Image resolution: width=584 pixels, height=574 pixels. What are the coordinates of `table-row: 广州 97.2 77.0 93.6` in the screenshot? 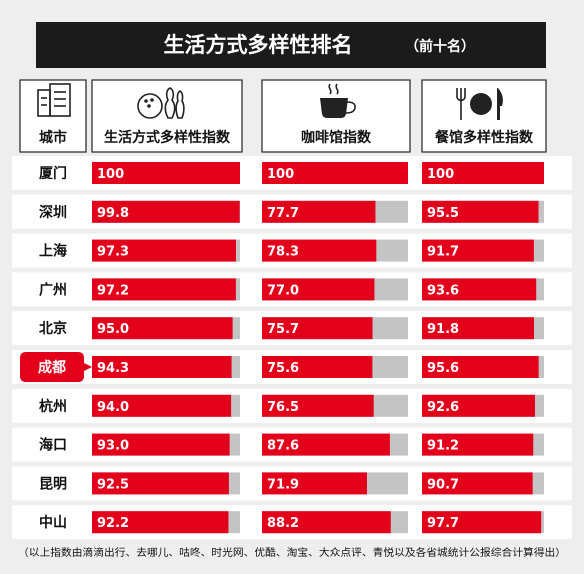 It's located at (282, 289).